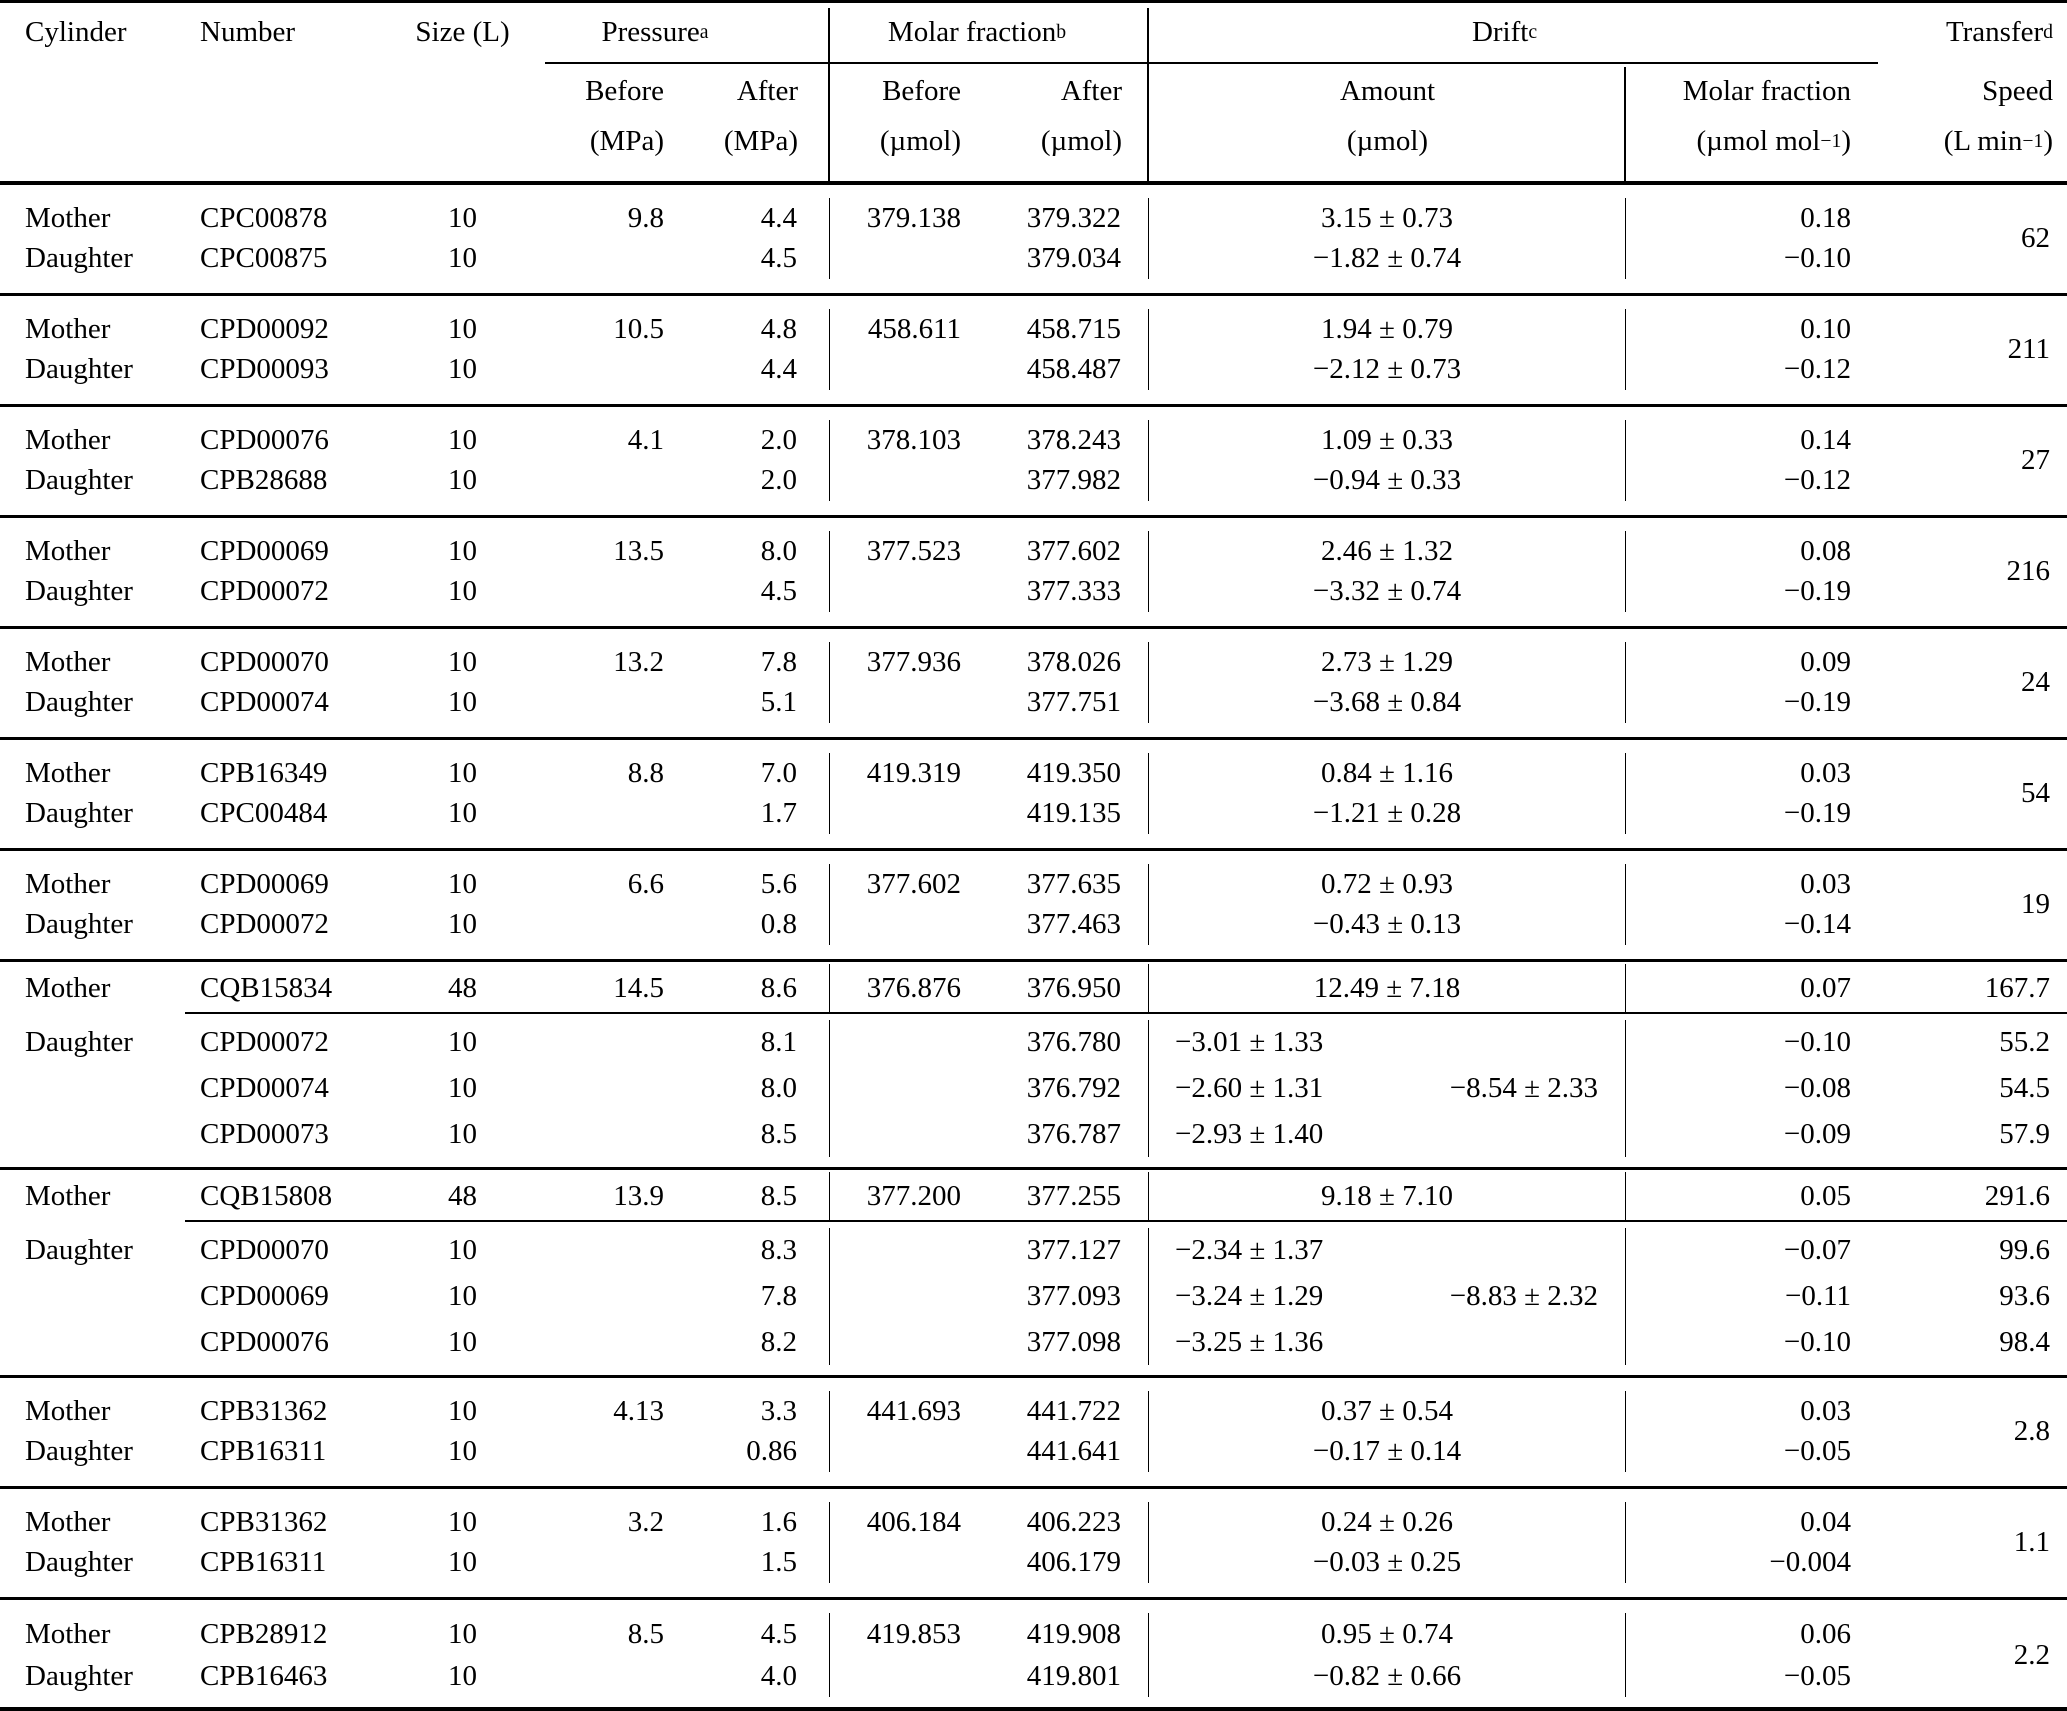 This screenshot has width=2067, height=1711. What do you see at coordinates (913, 1633) in the screenshot?
I see `cell-mf_before: 419.853` at bounding box center [913, 1633].